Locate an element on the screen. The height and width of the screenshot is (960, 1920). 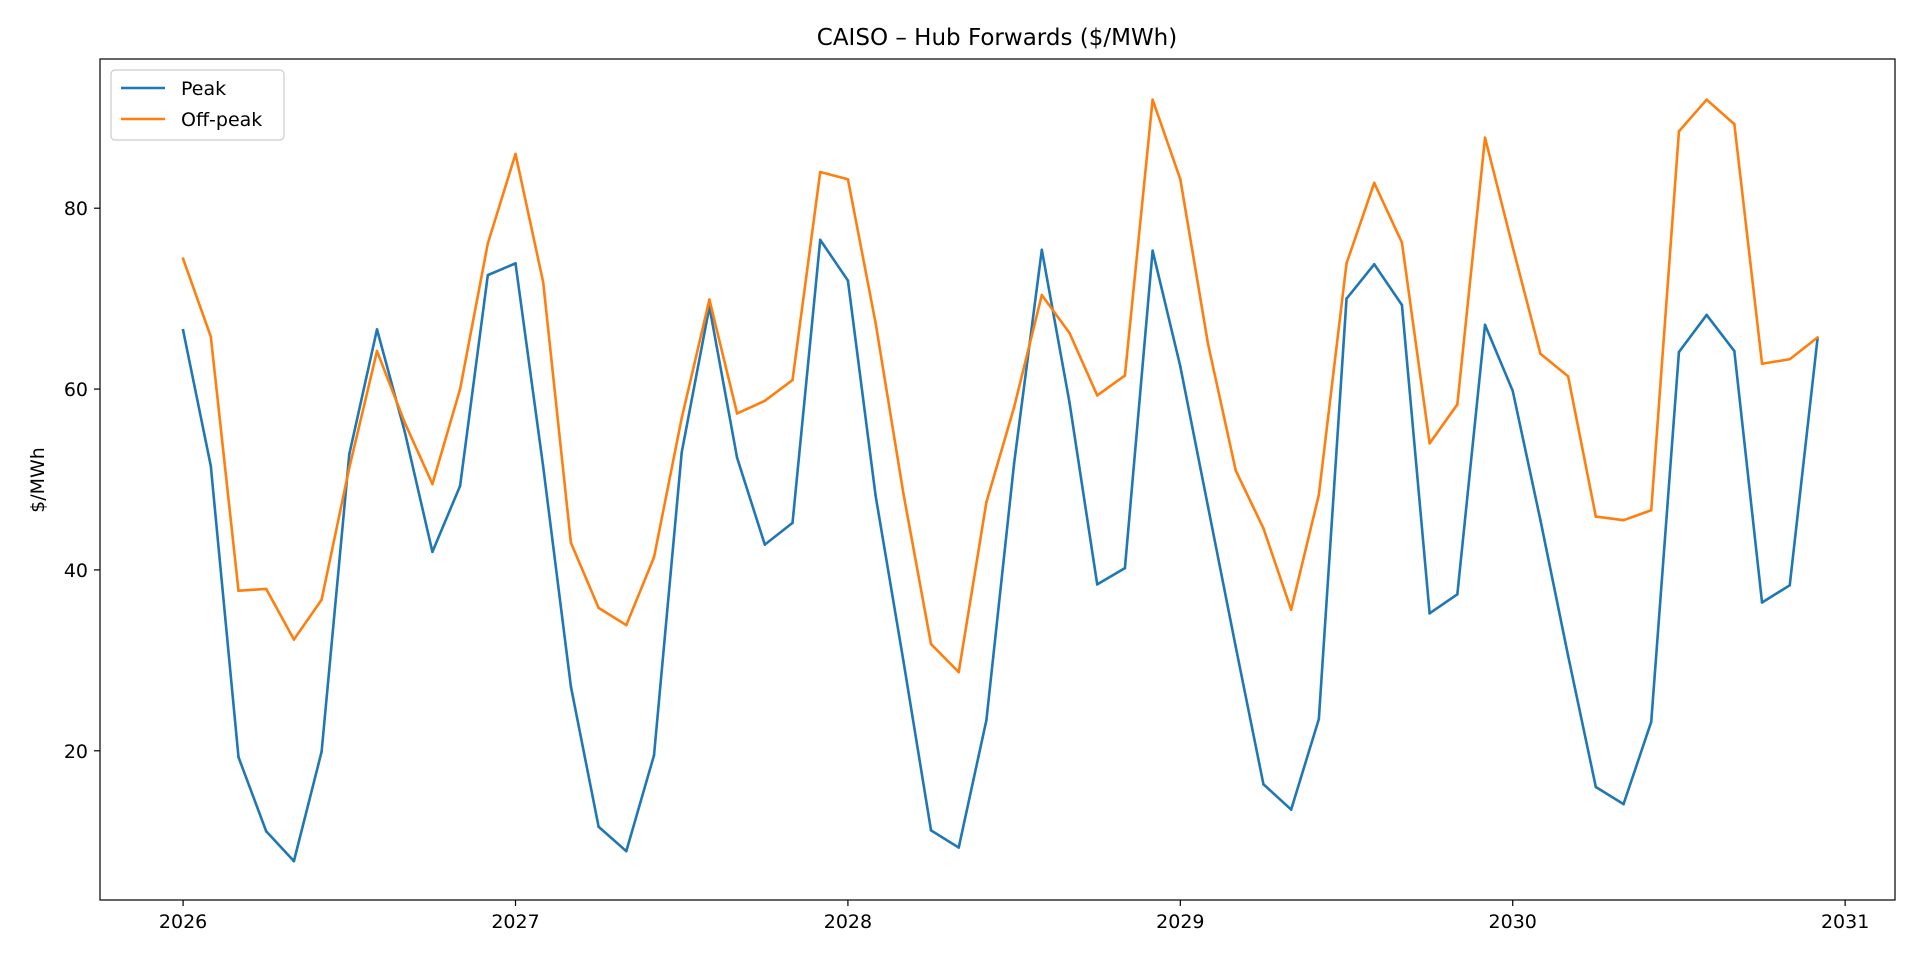
x-tick-label: 2029 is located at coordinates (1180, 922).